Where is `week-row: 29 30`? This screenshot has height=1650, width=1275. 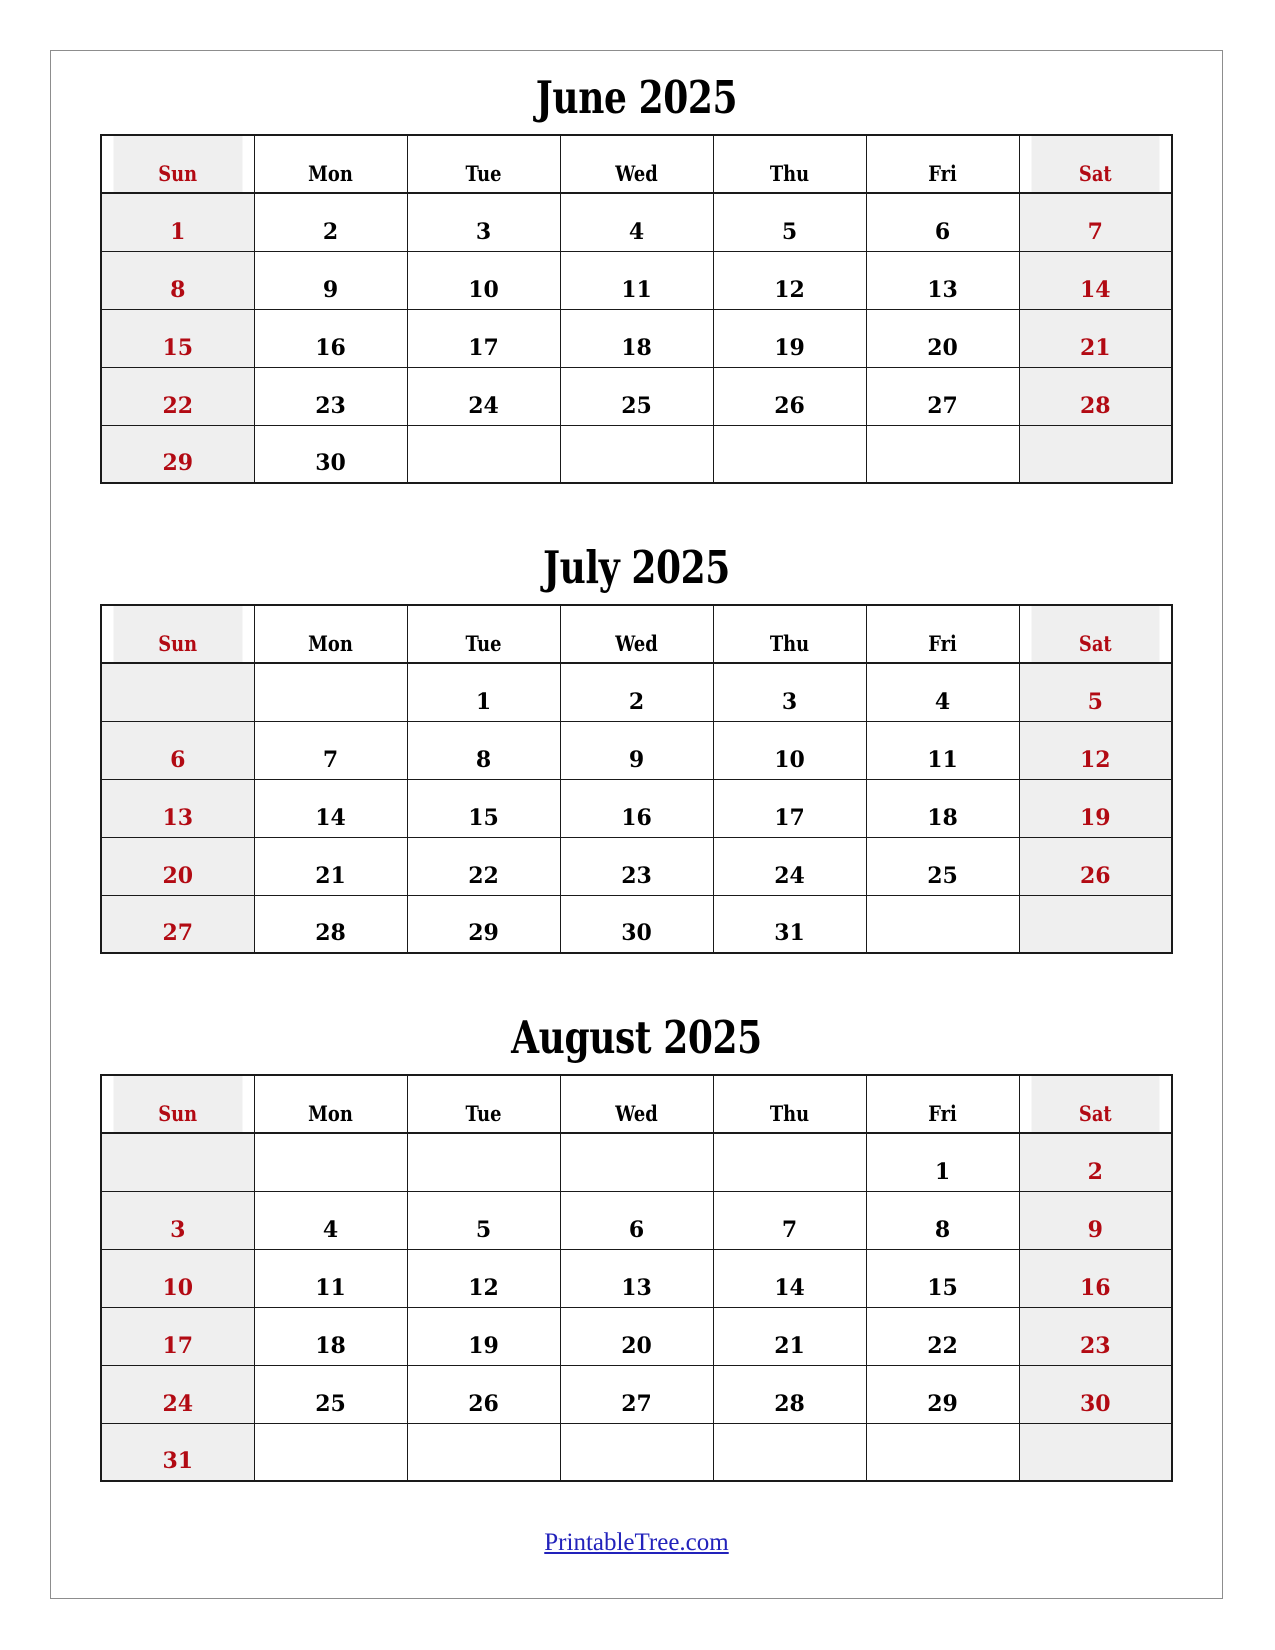
week-row: 29 30 is located at coordinates (636, 454).